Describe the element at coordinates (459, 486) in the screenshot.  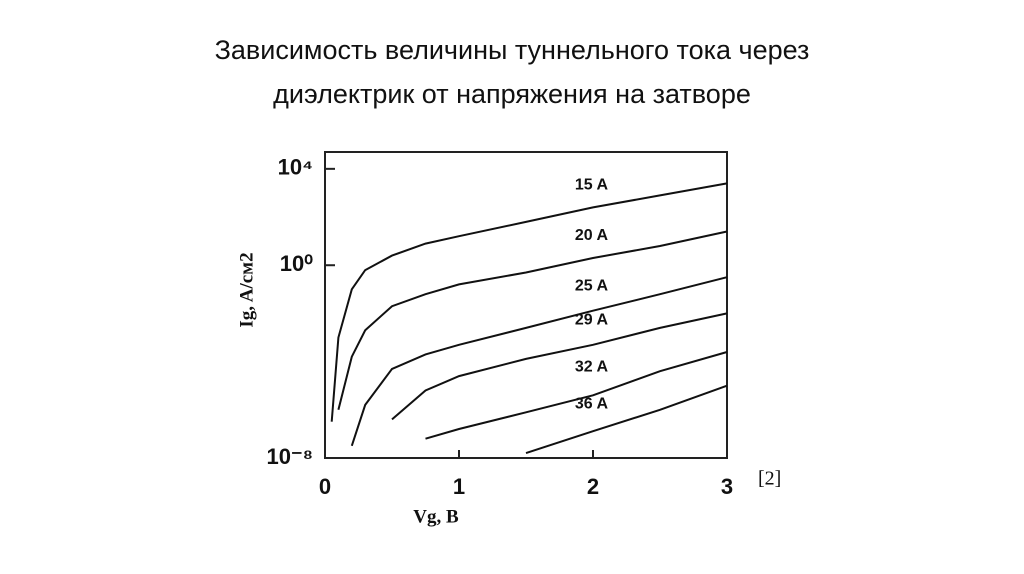
I see `x-tick-label: 1` at that location.